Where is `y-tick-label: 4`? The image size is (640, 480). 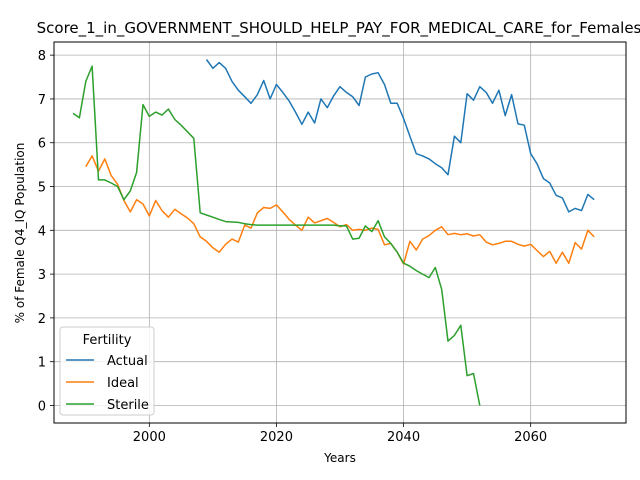 y-tick-label: 4 is located at coordinates (42, 231).